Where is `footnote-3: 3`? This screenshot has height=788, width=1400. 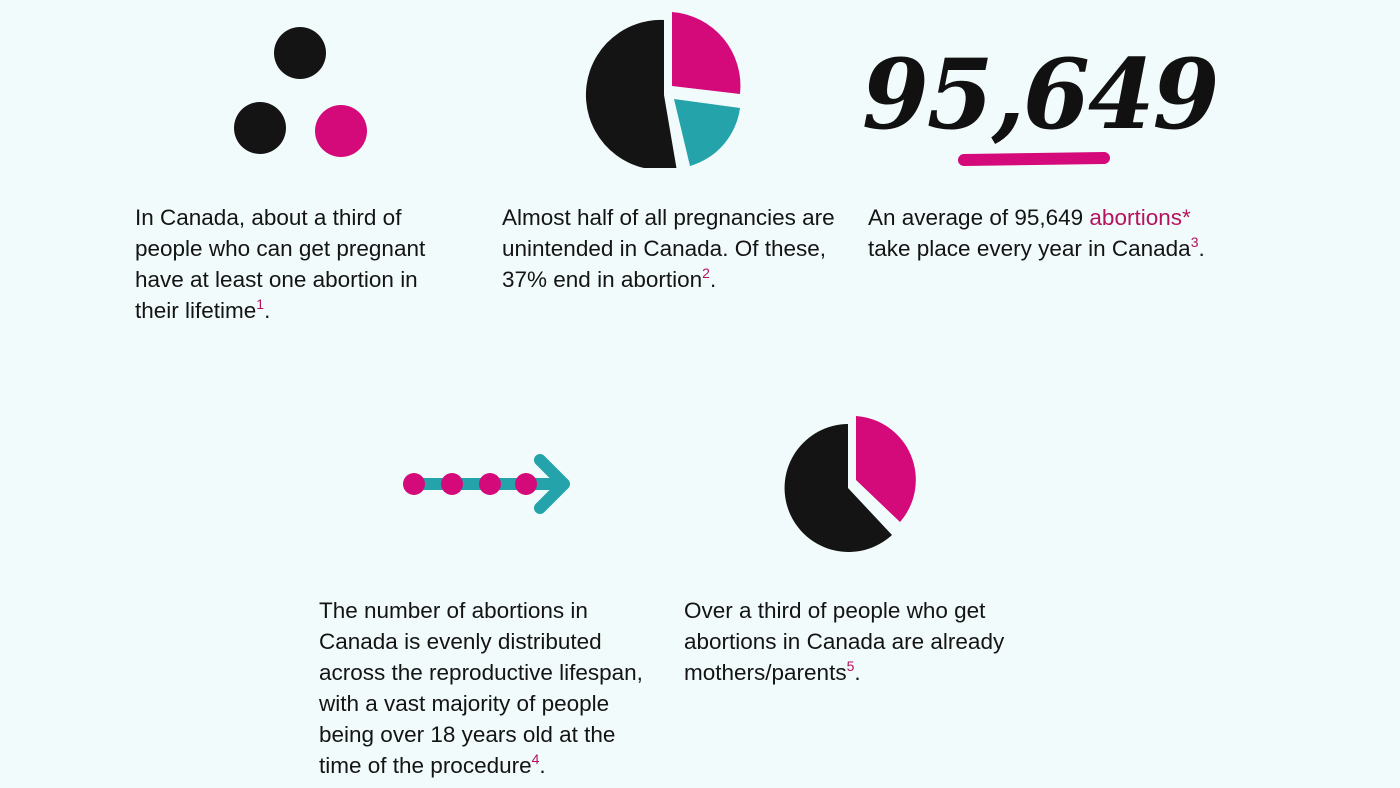
footnote-3: 3 is located at coordinates (1194, 242).